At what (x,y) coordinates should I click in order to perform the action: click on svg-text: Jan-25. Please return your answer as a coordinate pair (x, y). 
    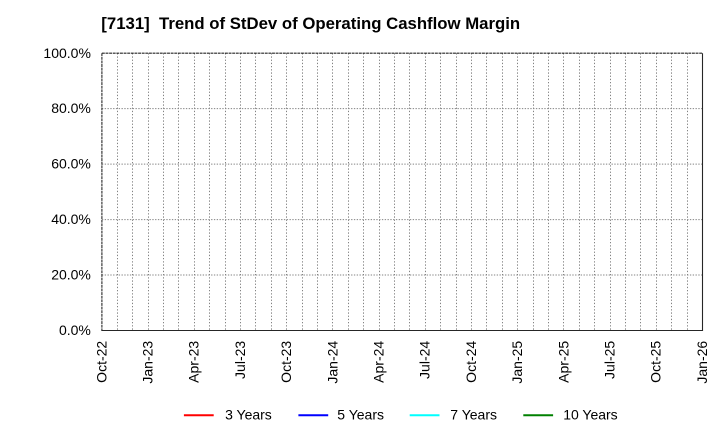
    Looking at the image, I should click on (517, 362).